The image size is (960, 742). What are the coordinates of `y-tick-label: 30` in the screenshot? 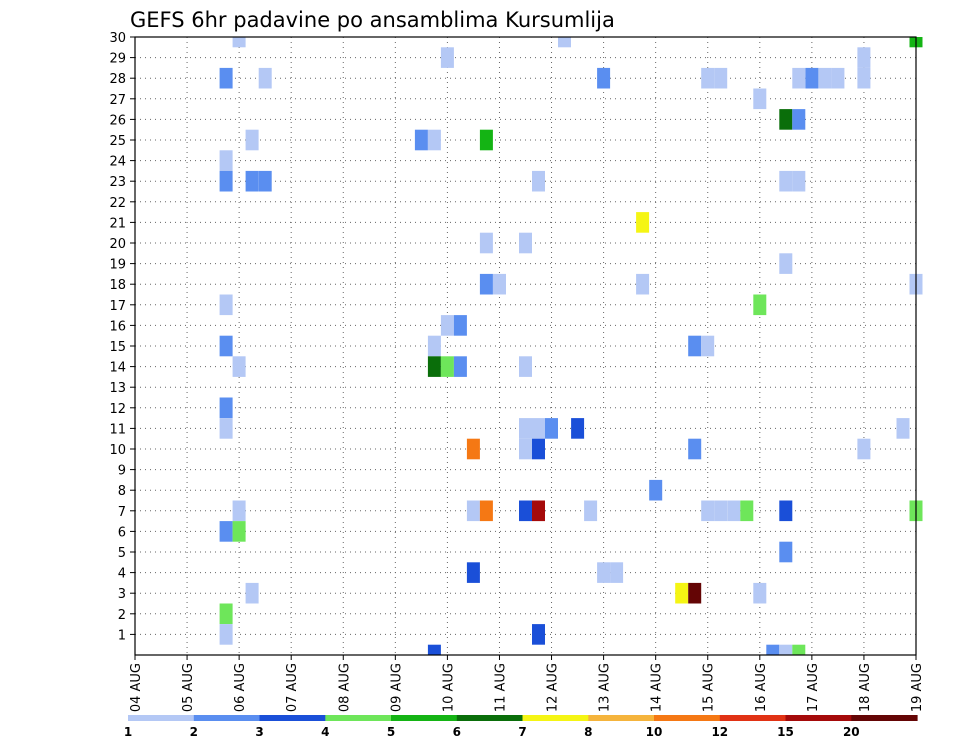 It's located at (117, 38).